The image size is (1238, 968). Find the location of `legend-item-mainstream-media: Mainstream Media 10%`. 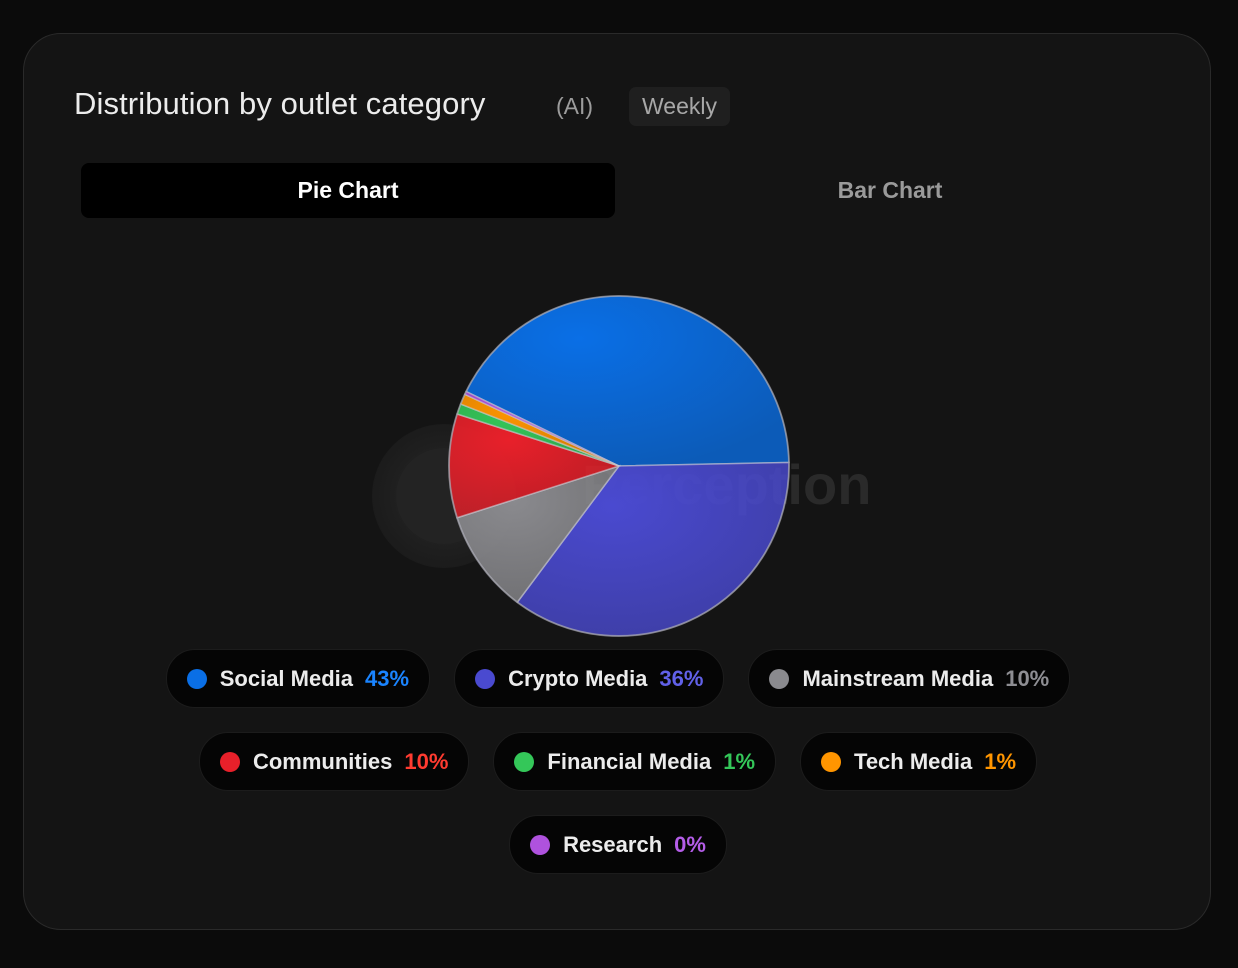

legend-item-mainstream-media: Mainstream Media 10% is located at coordinates (909, 678).